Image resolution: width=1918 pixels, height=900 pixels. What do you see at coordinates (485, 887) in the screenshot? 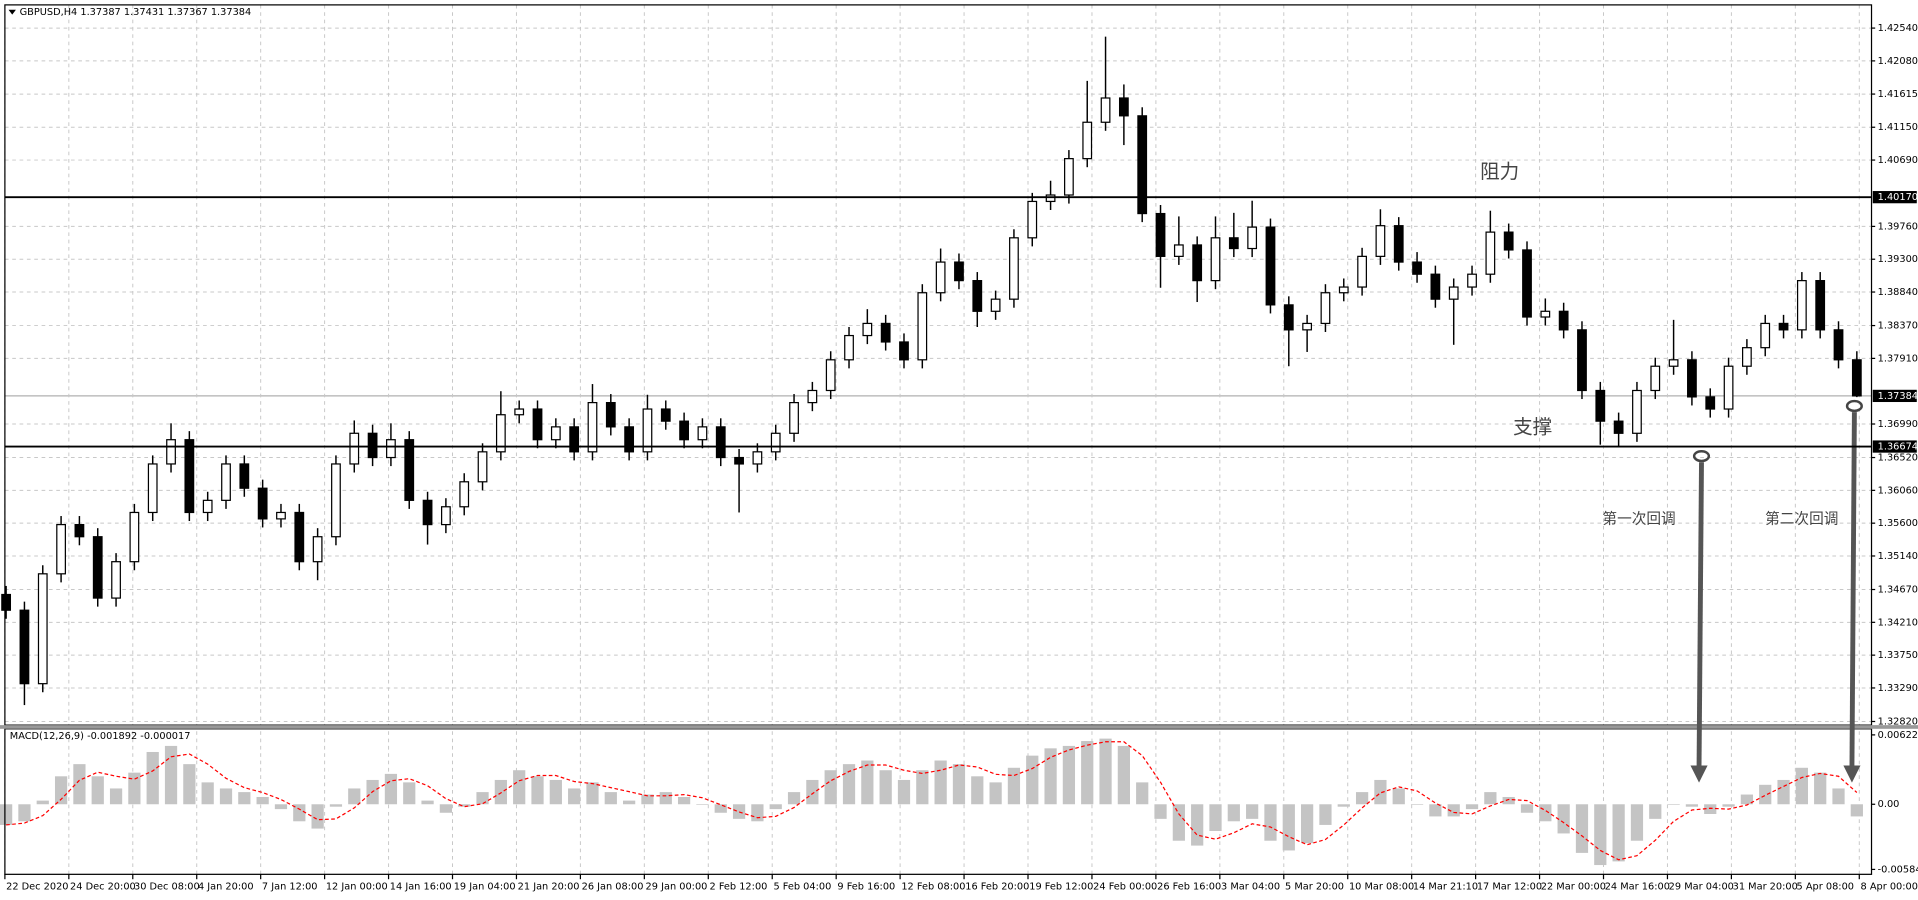
I see `x-tick-label: 19 Jan 04:00` at bounding box center [485, 887].